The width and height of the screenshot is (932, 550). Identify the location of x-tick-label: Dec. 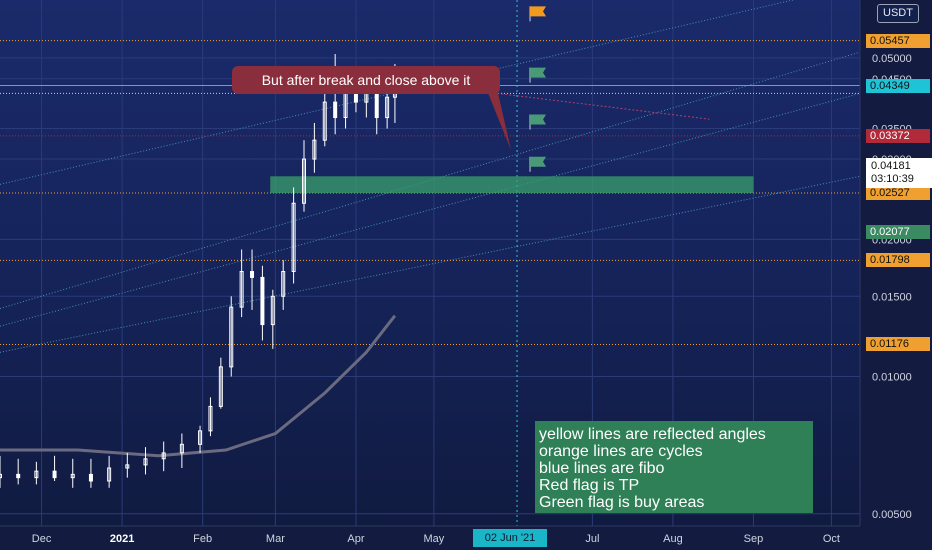
(42, 539).